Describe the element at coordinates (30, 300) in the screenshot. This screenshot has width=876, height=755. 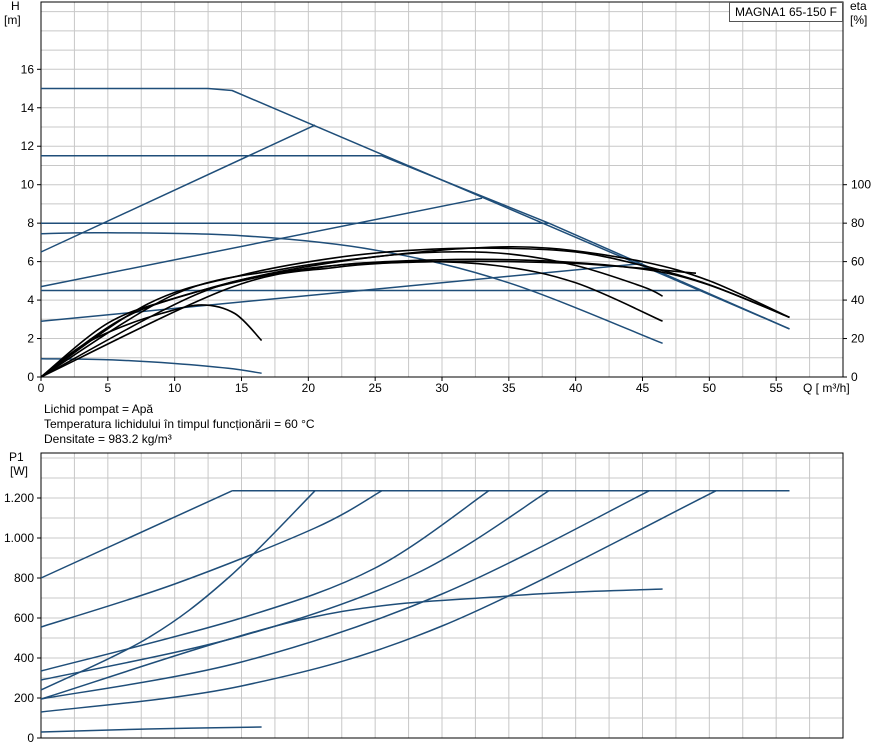
I see `head-y-tick-label: 4` at that location.